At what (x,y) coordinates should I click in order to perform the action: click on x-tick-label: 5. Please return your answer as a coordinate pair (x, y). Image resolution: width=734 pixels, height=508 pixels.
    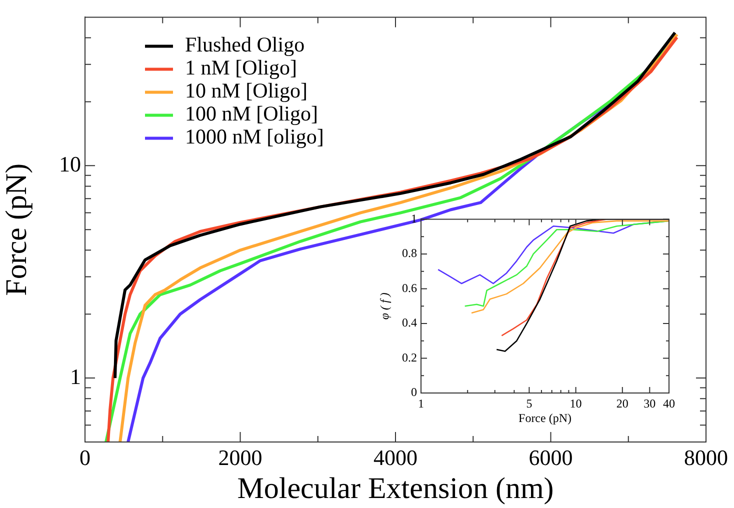
    Looking at the image, I should click on (529, 403).